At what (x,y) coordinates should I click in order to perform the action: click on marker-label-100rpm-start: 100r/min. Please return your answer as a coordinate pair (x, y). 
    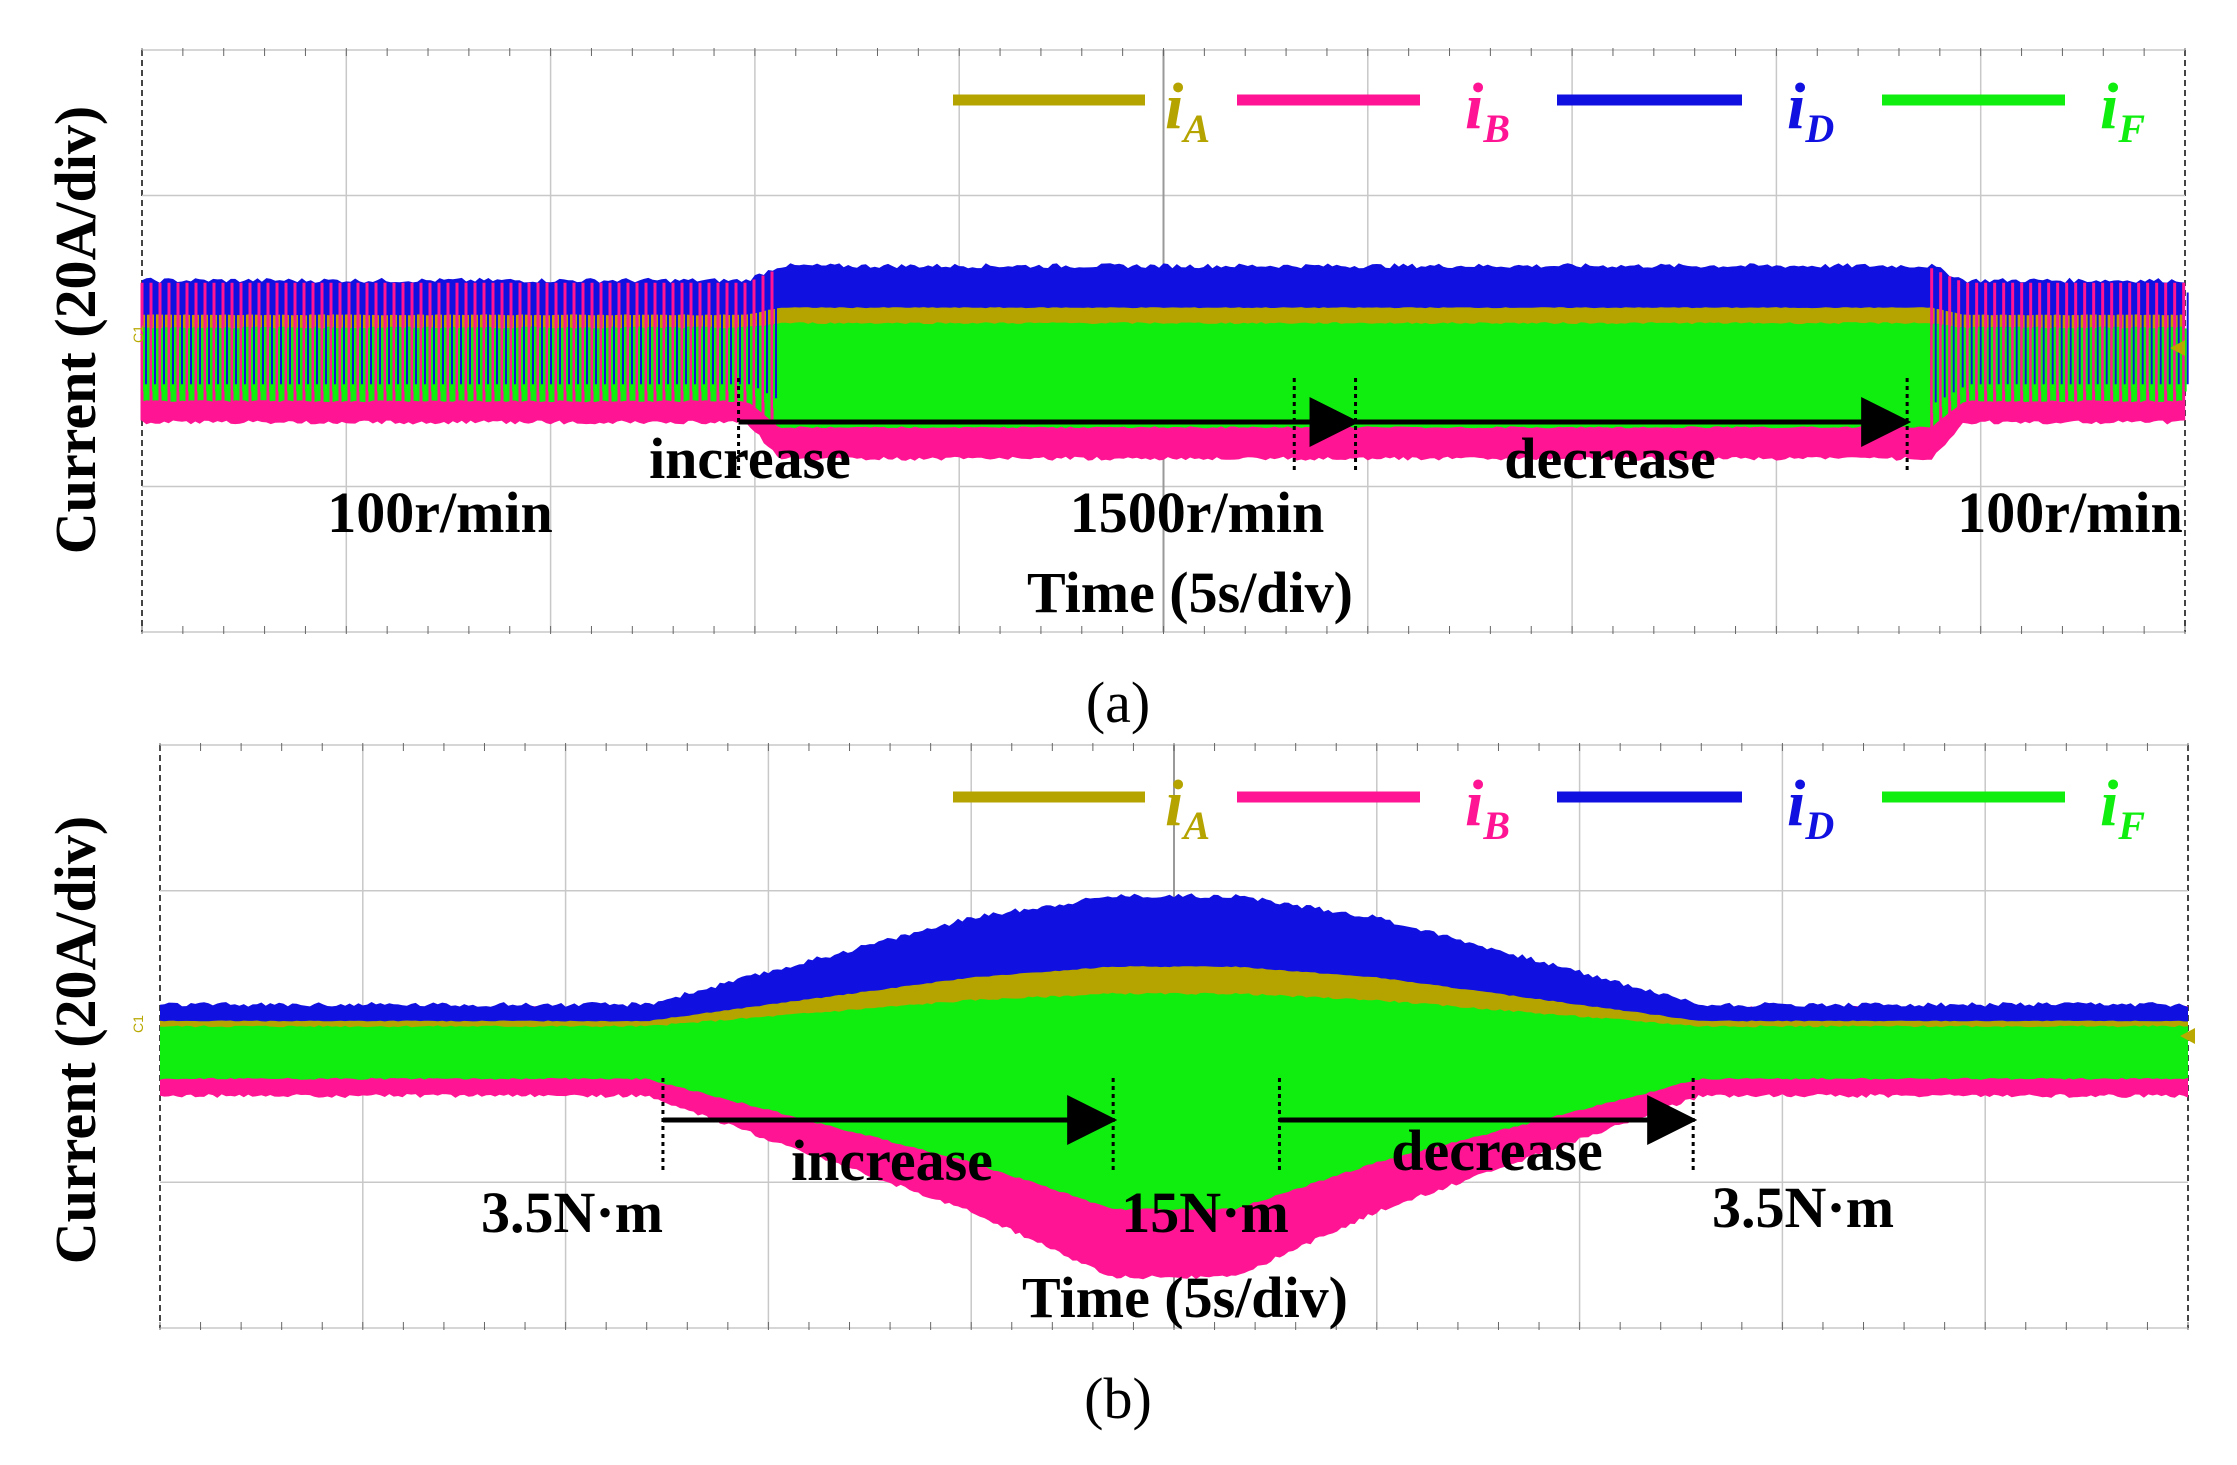
    Looking at the image, I should click on (440, 512).